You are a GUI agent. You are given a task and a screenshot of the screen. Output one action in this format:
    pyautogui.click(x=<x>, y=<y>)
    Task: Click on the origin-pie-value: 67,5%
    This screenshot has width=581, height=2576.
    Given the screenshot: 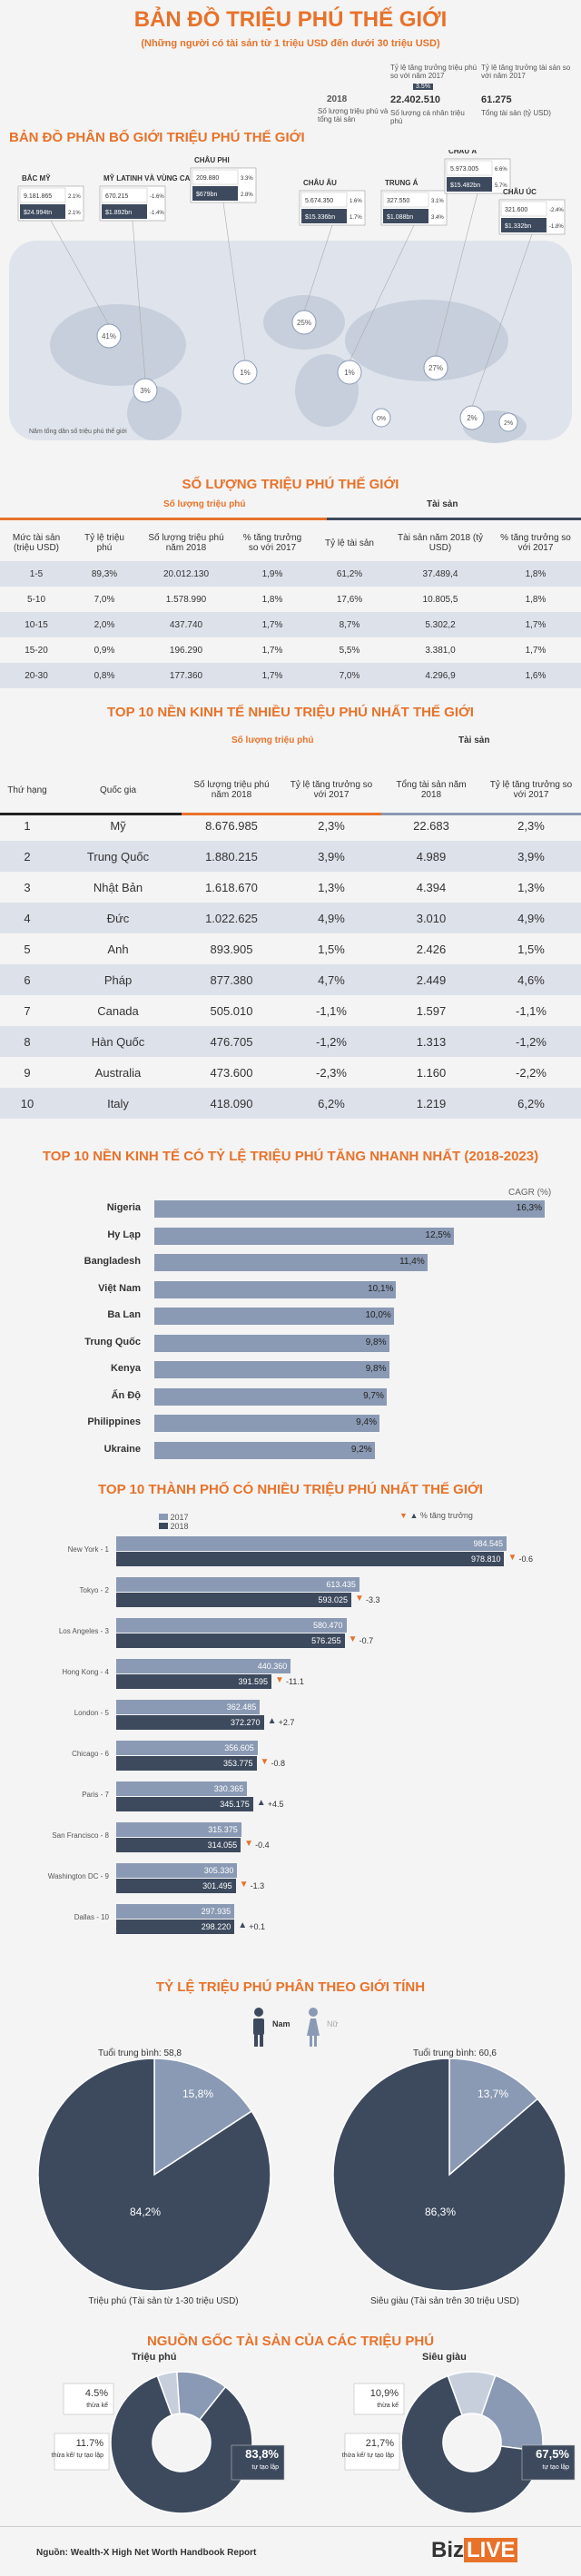 What is the action you would take?
    pyautogui.click(x=552, y=2454)
    